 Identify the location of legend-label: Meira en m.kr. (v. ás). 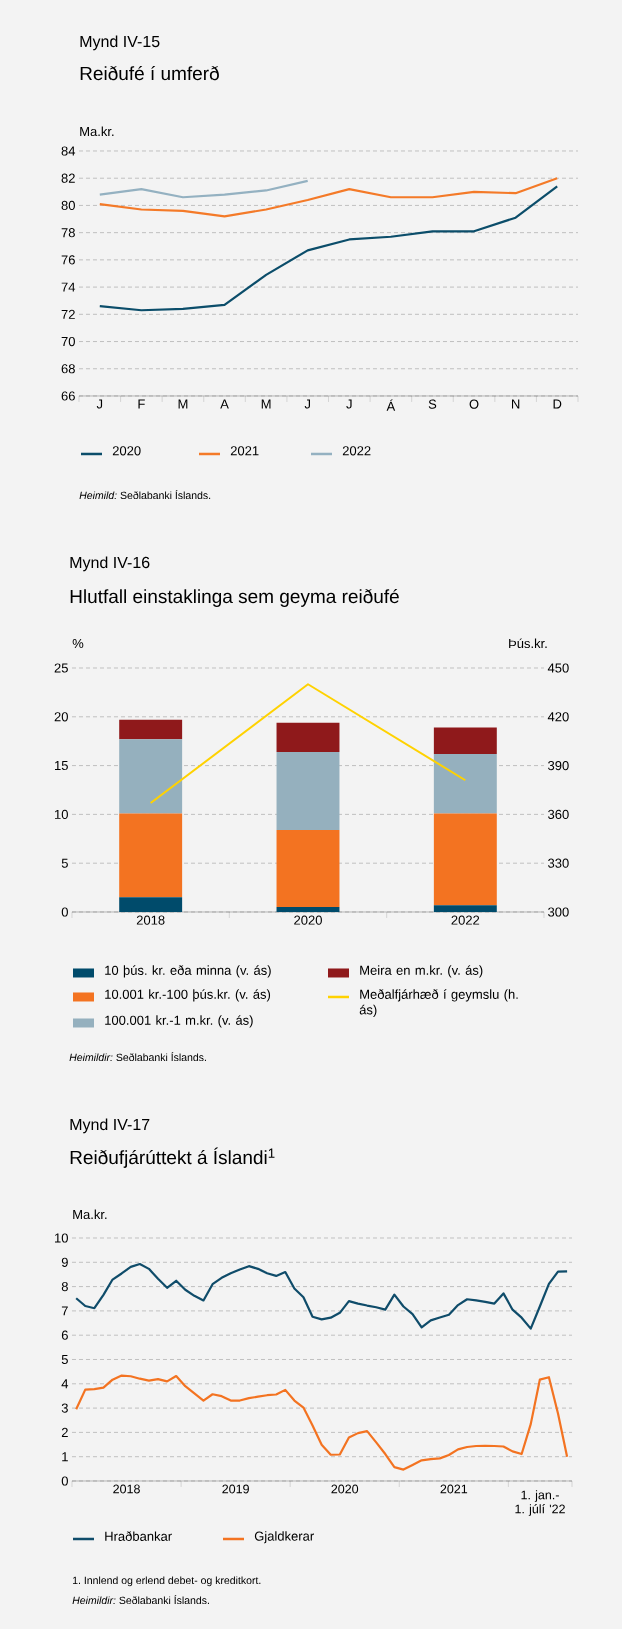
(421, 971).